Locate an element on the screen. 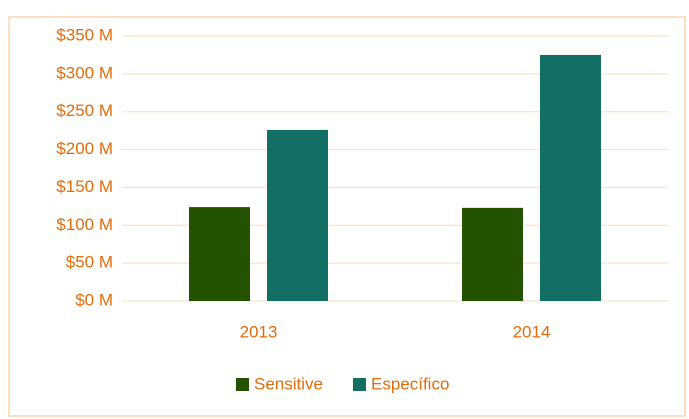 The image size is (689, 419). y-tick-label: $250 M is located at coordinates (84, 110).